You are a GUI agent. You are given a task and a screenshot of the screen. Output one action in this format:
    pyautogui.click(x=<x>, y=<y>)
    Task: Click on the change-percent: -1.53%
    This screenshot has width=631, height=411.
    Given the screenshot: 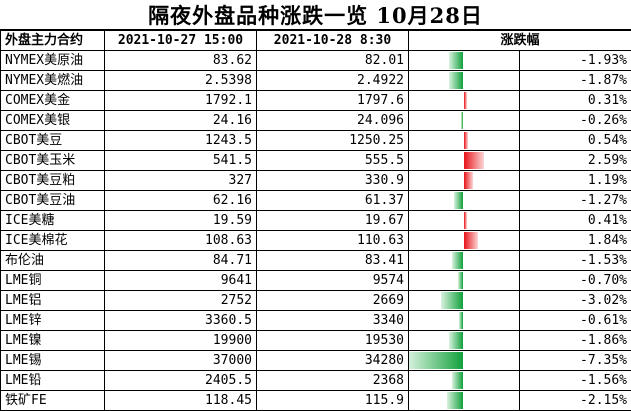 What is the action you would take?
    pyautogui.click(x=574, y=260)
    